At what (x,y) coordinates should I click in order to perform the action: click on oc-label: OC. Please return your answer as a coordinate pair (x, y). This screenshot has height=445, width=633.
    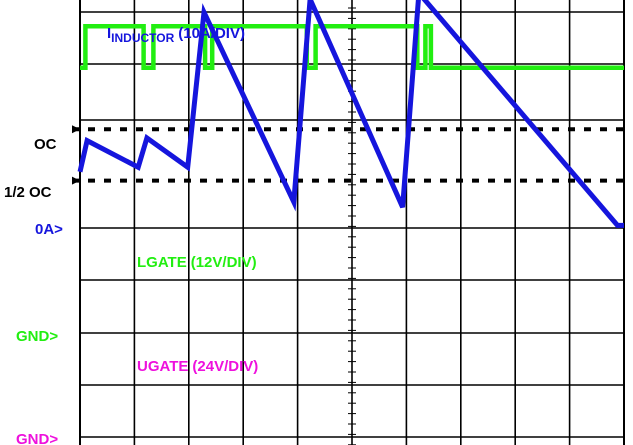
    Looking at the image, I should click on (45, 144).